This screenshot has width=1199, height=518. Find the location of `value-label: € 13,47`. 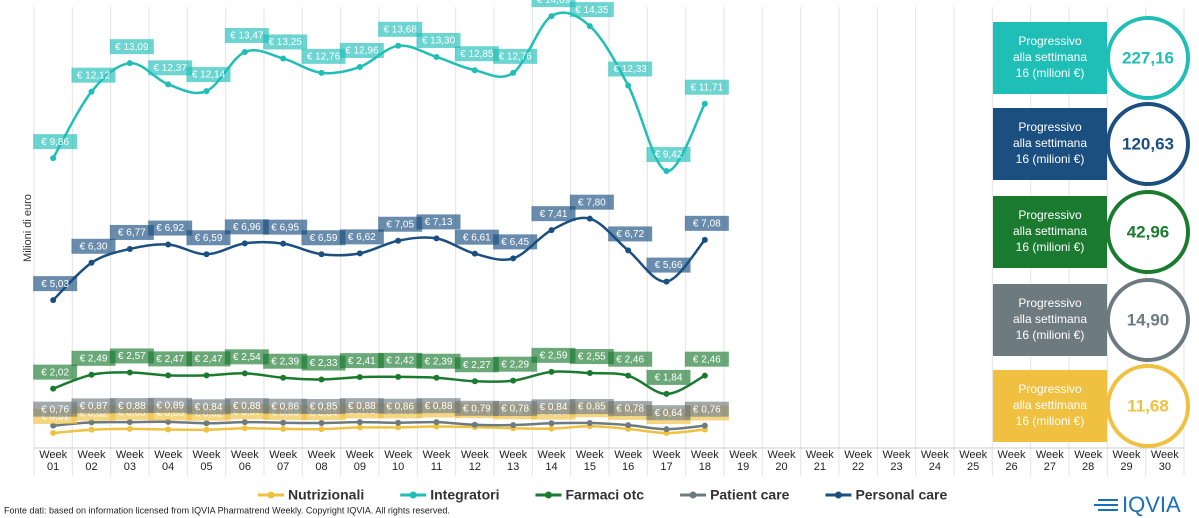

value-label: € 13,47 is located at coordinates (247, 36).